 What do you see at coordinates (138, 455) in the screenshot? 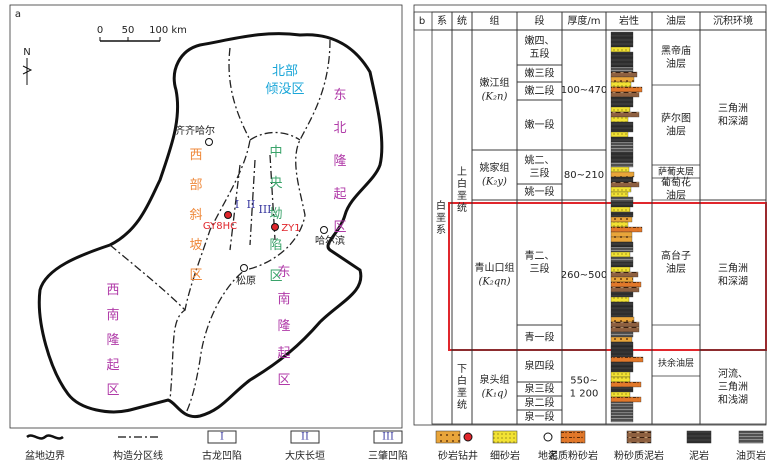
I see `legend-label: 构造分区线` at bounding box center [138, 455].